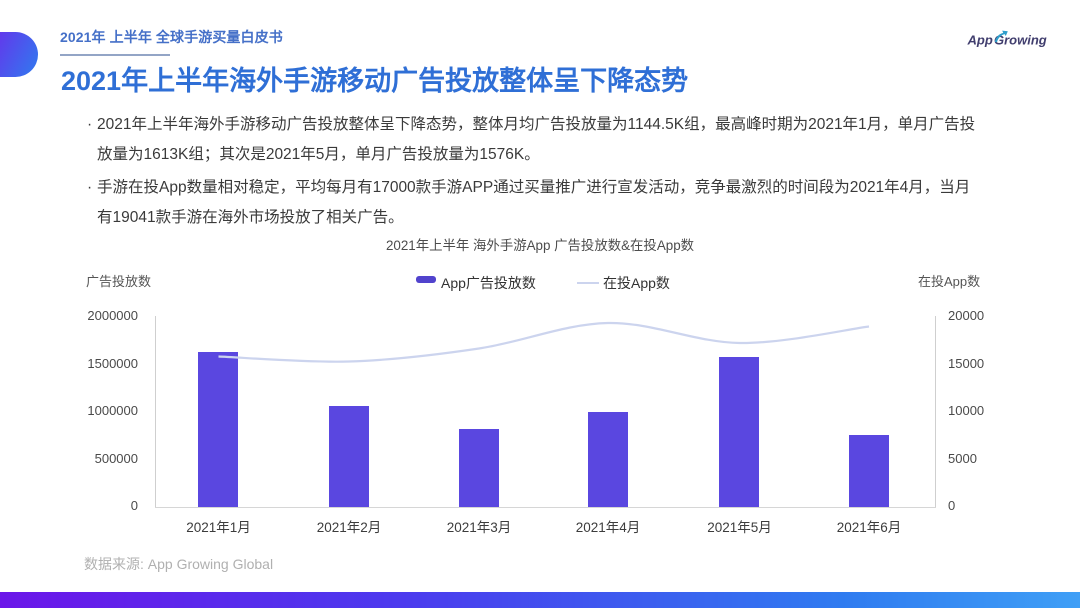 The height and width of the screenshot is (608, 1080). Describe the element at coordinates (1020, 40) in the screenshot. I see `svg-text: Growing` at that location.